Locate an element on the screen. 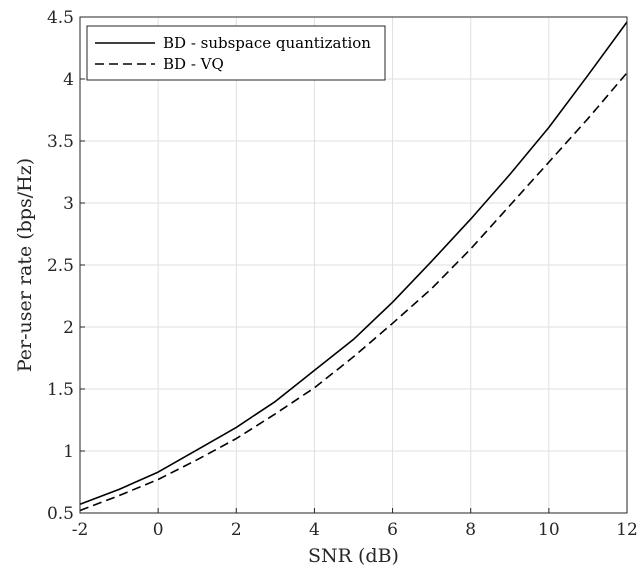 Image resolution: width=641 pixels, height=570 pixels. y-tick-label: 1.5 is located at coordinates (60, 390).